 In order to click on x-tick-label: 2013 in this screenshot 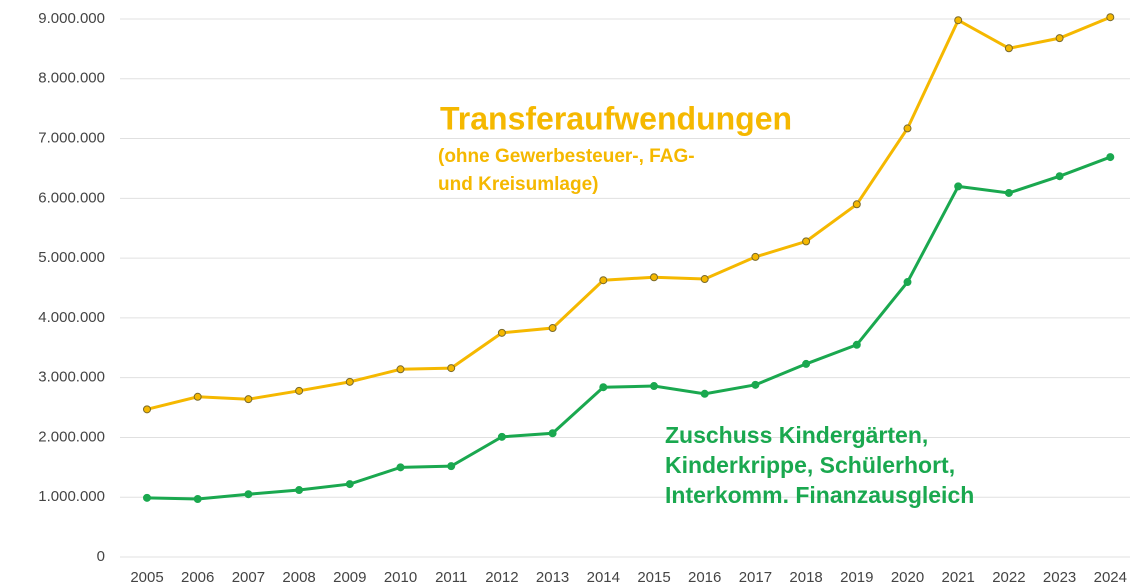, I will do `click(552, 577)`.